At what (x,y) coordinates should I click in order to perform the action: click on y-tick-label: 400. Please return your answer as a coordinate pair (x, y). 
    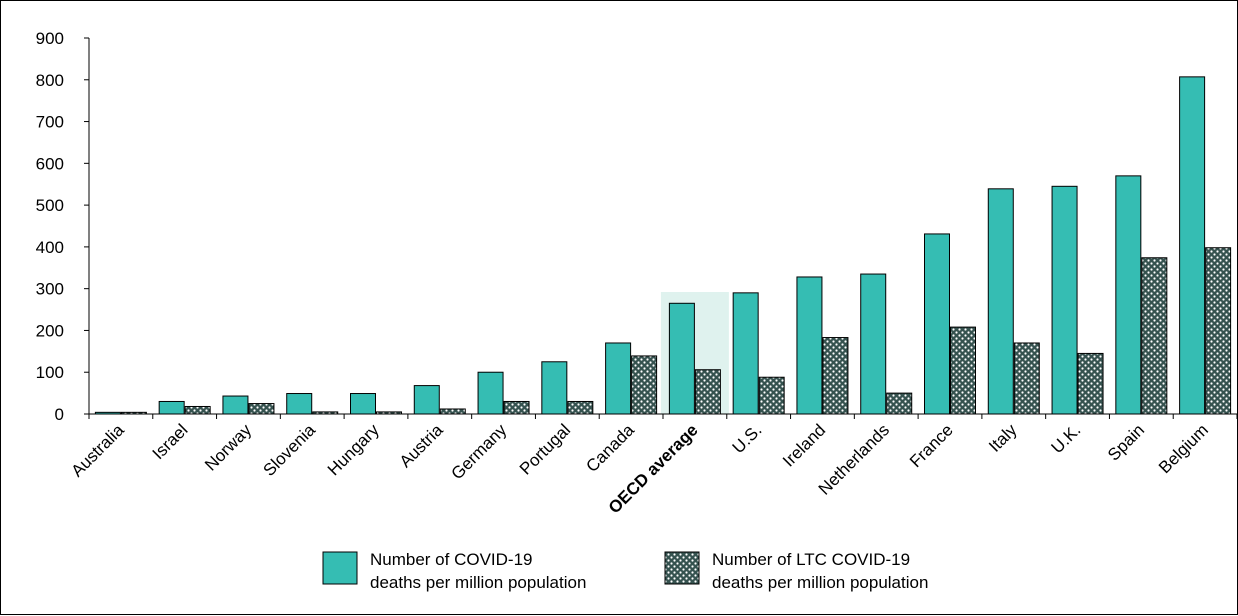
    Looking at the image, I should click on (50, 247).